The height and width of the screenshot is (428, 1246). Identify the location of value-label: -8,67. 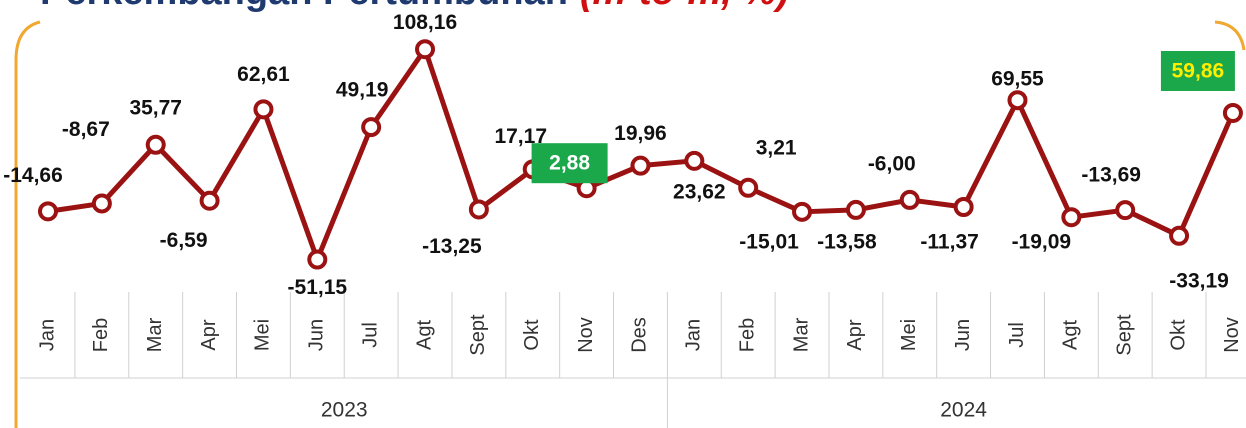
(86, 129).